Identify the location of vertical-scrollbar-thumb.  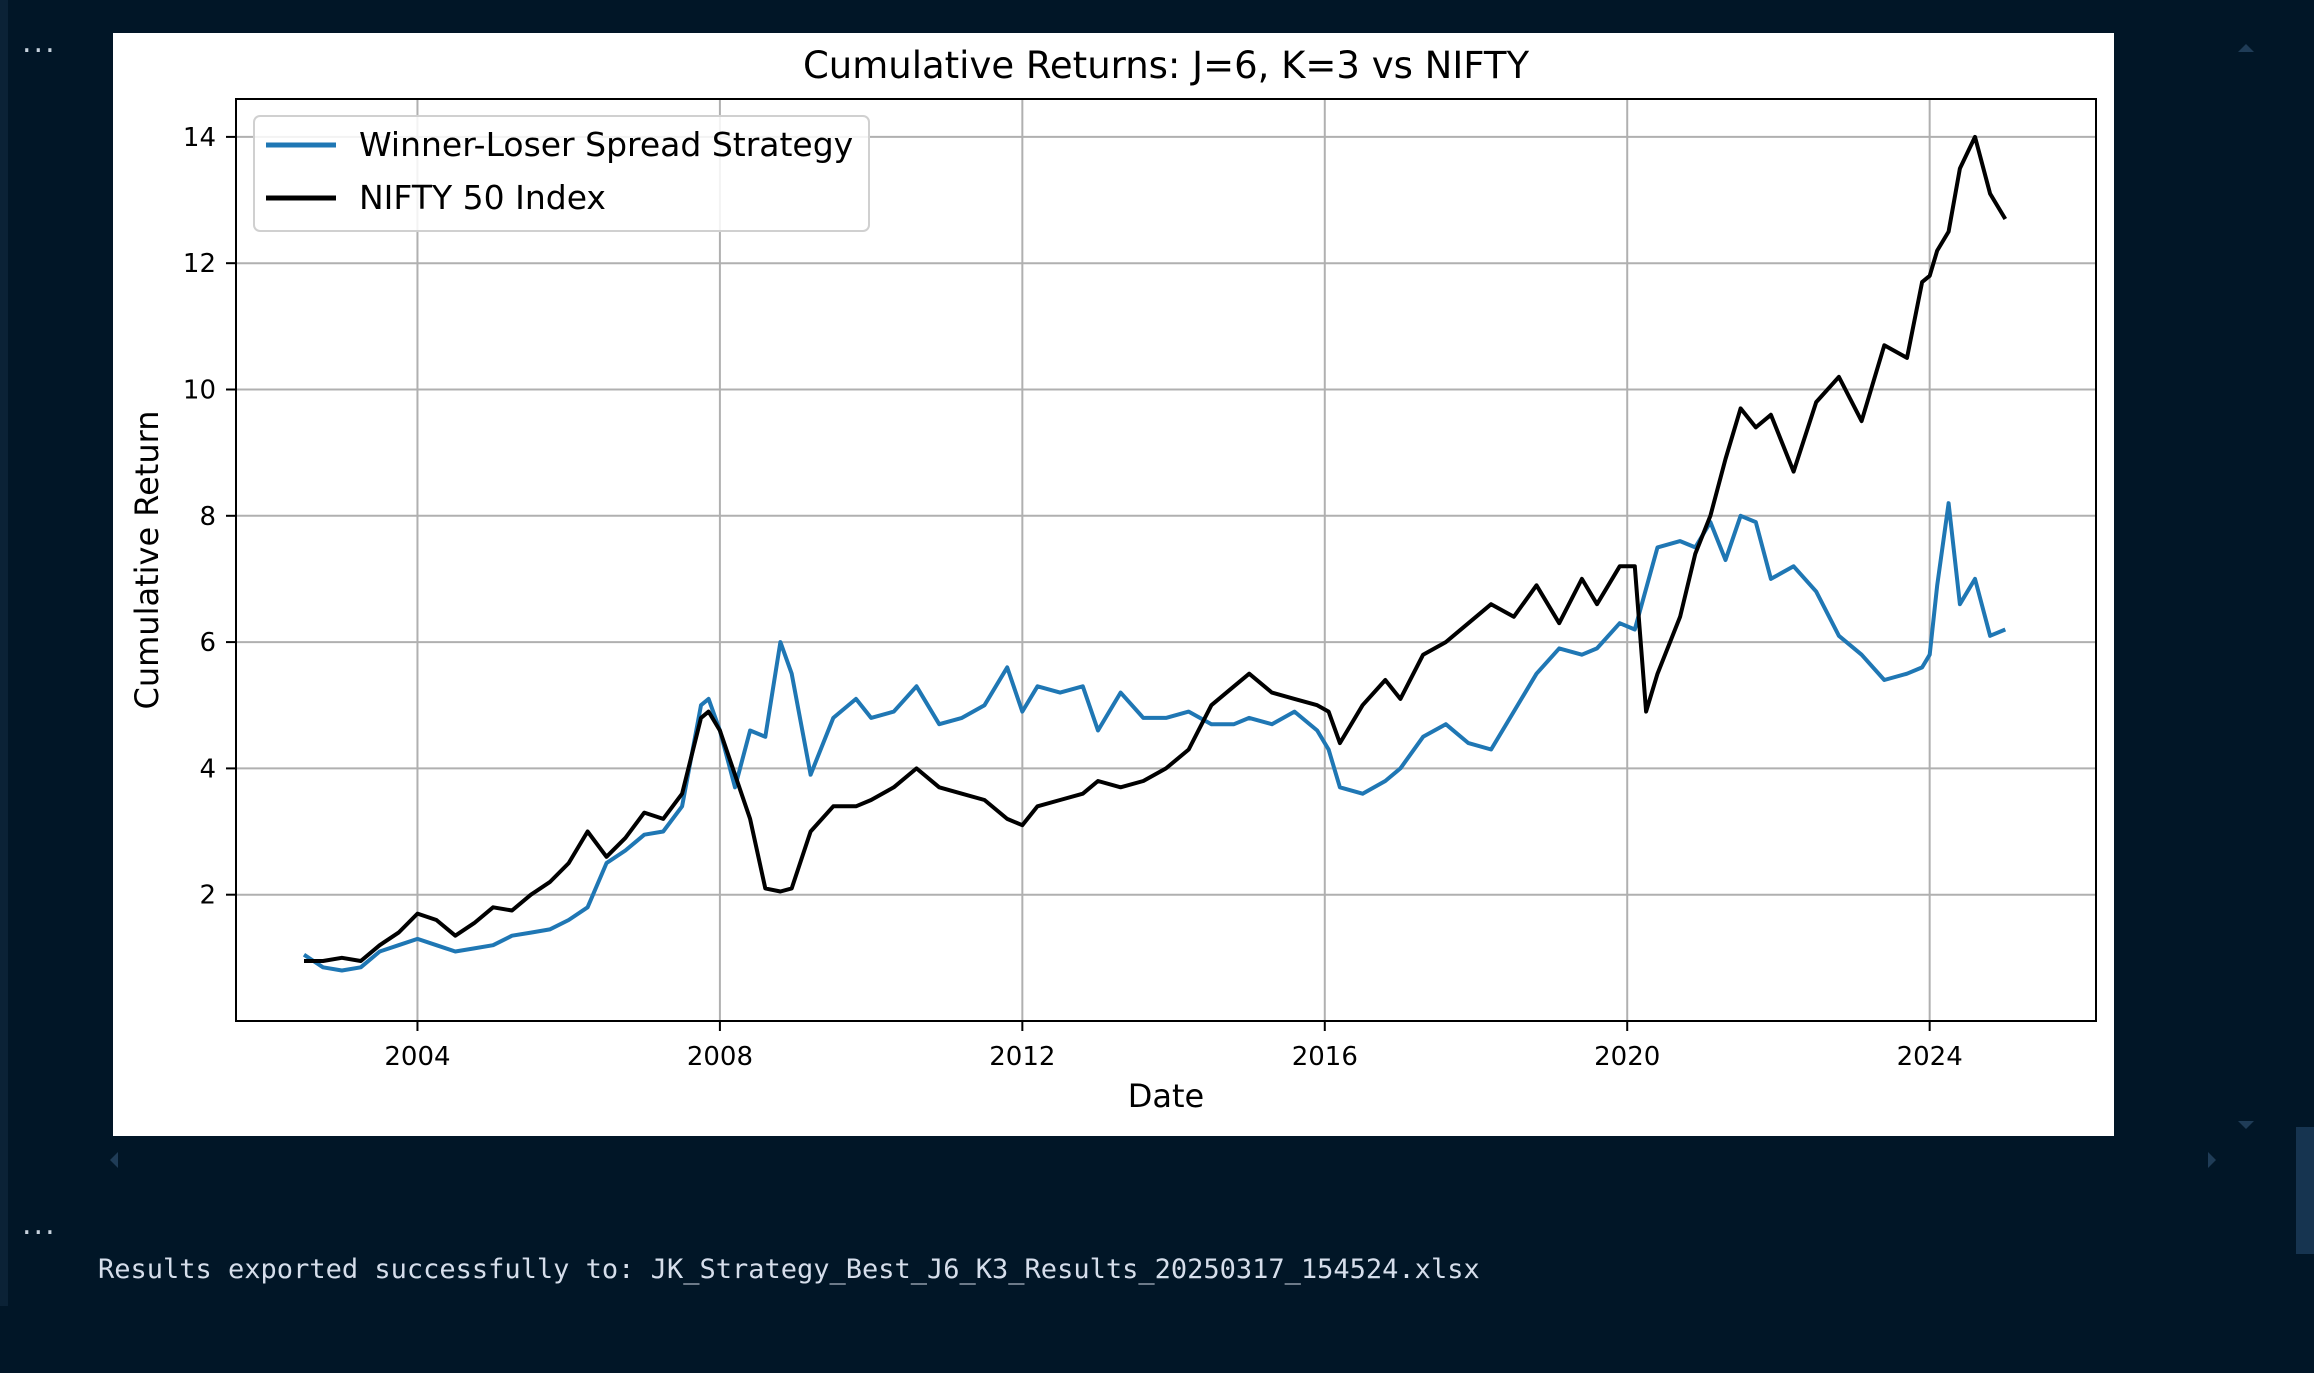
(2305, 1190).